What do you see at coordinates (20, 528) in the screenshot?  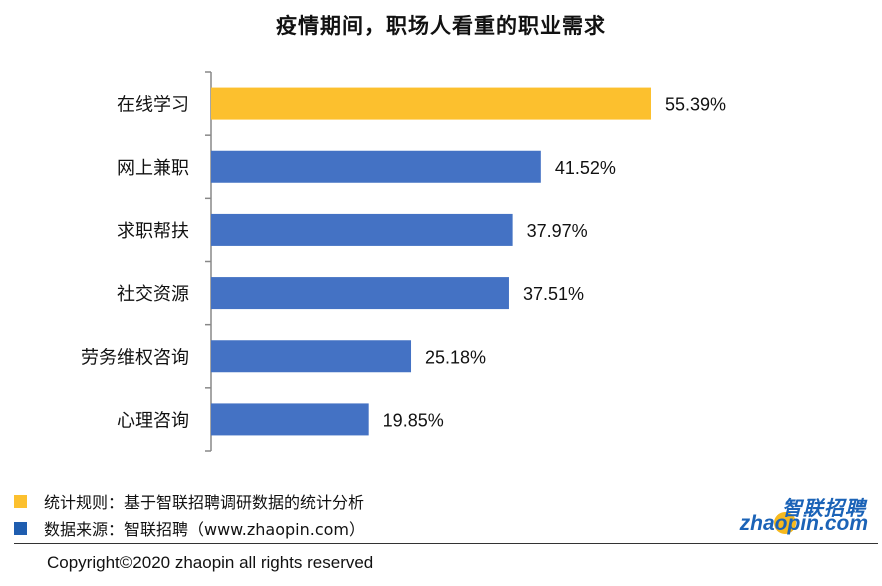 I see `legend-swatch-blue` at bounding box center [20, 528].